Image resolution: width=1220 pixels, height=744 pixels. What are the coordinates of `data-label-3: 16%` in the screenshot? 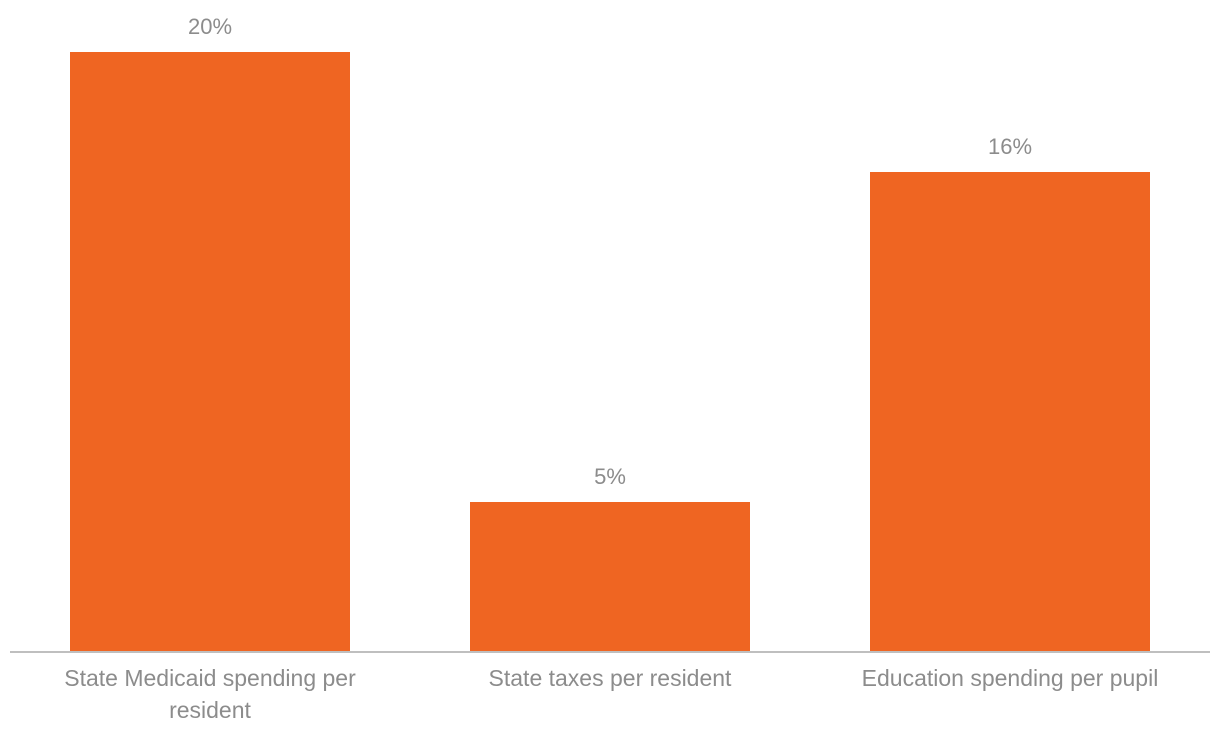 It's located at (1010, 146).